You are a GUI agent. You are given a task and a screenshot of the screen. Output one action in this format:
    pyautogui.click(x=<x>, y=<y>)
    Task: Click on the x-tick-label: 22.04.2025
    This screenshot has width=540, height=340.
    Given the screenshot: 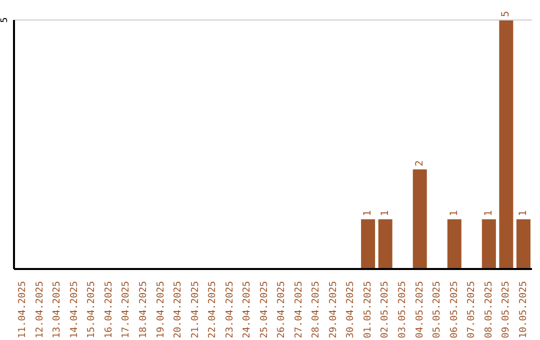 What is the action you would take?
    pyautogui.click(x=212, y=309)
    